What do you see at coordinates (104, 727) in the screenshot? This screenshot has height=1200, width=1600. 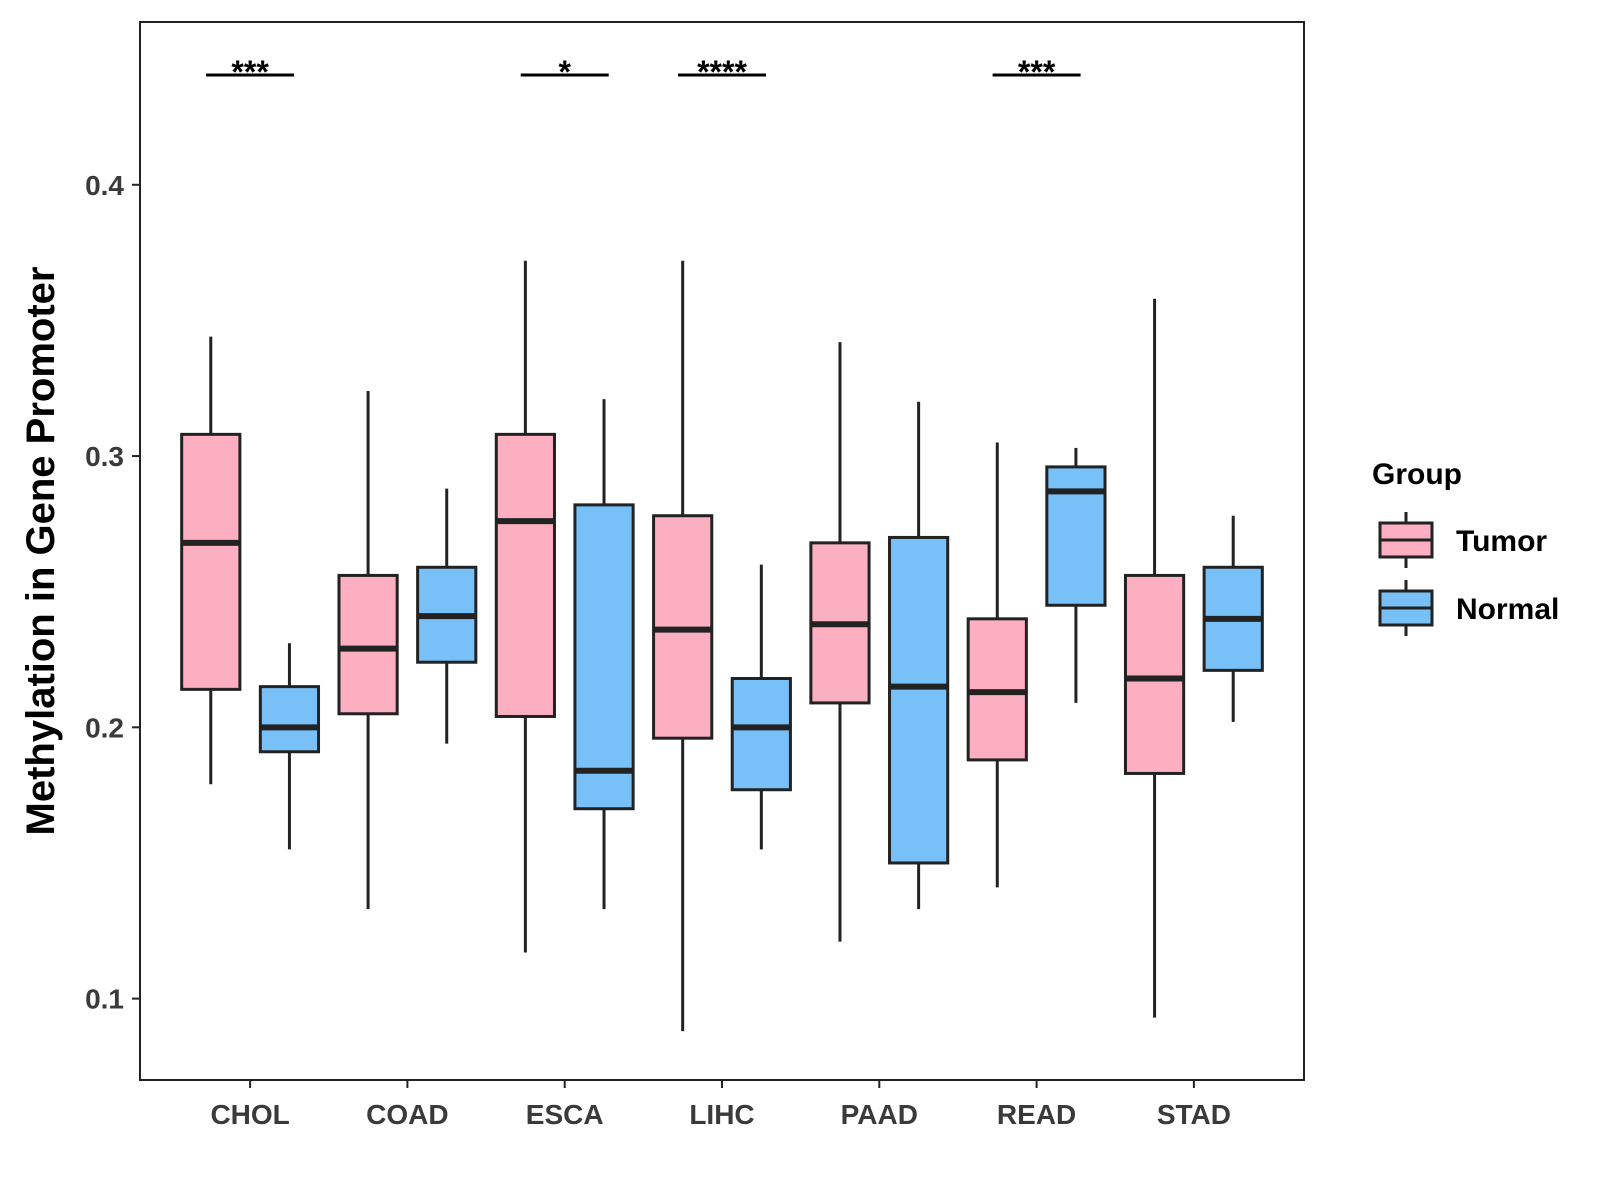 I see `y-tick-label: 0.2` at bounding box center [104, 727].